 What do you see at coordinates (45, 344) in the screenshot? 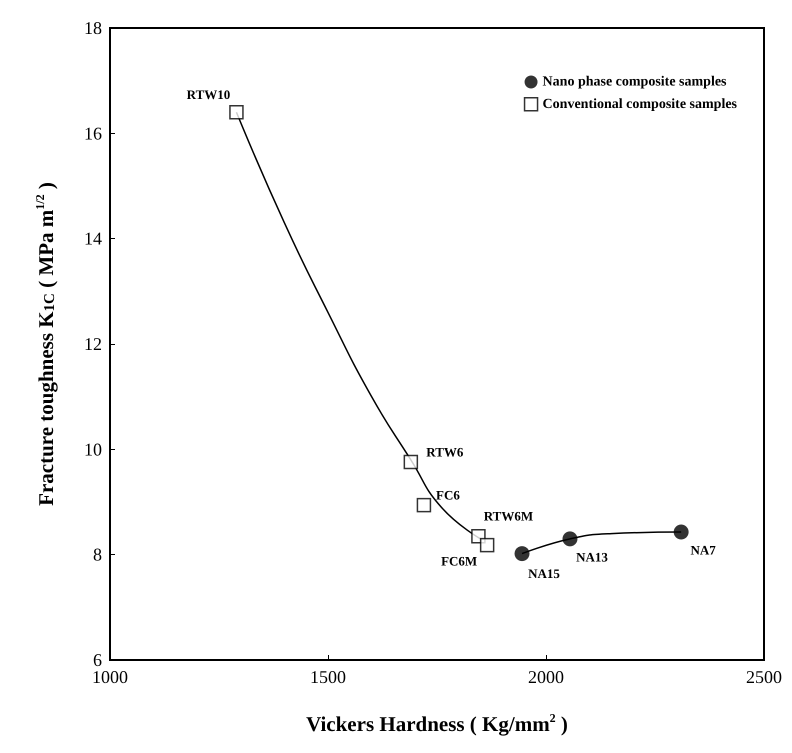
I see `y-axis-title: Fracture toughness K1C ( MPa m1/2 )` at bounding box center [45, 344].